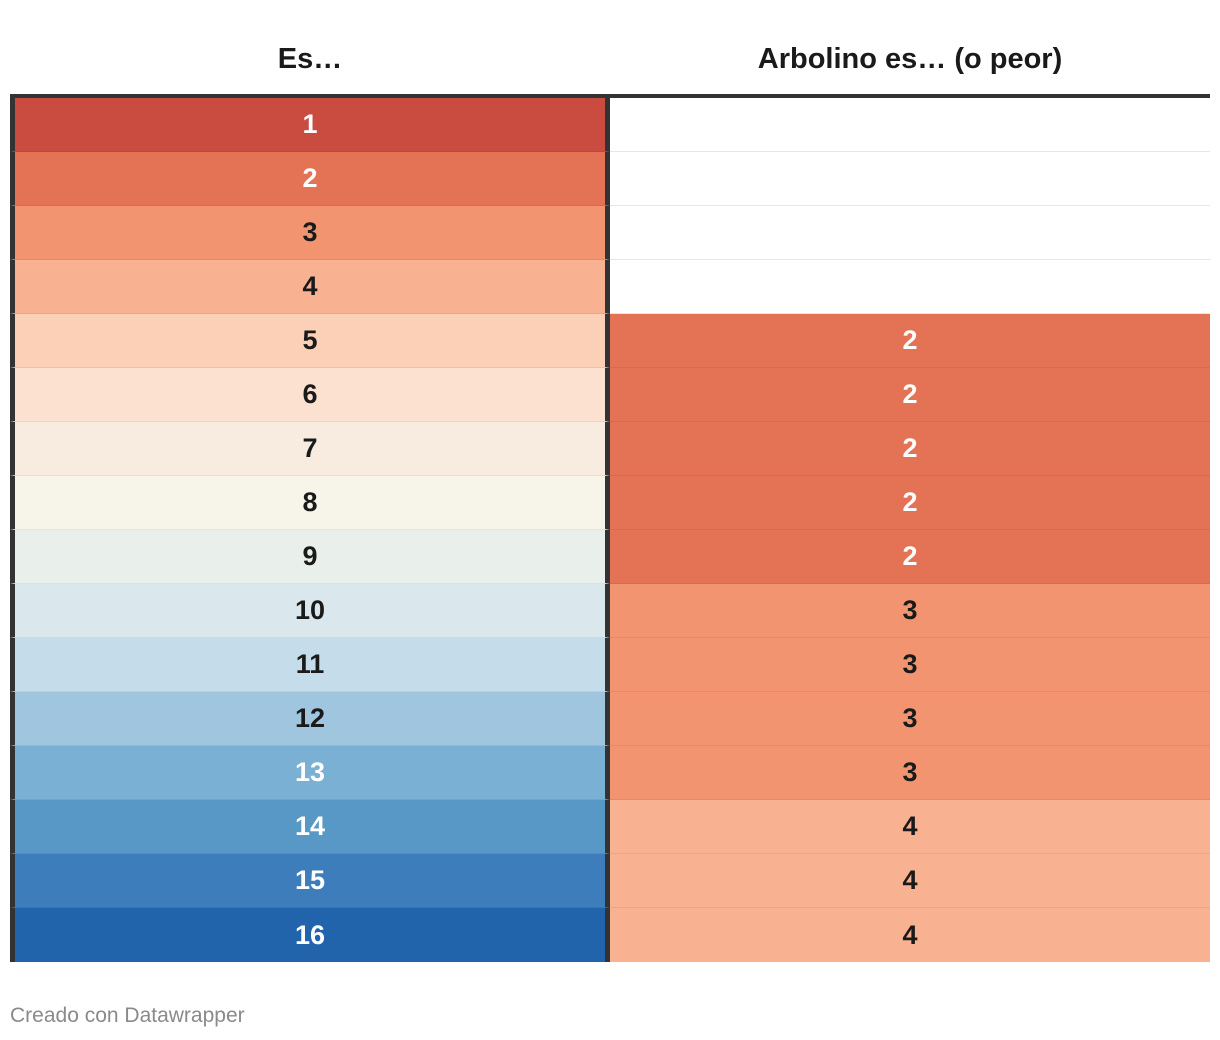 This screenshot has width=1220, height=1040. I want to click on cell-es: 2, so click(310, 179).